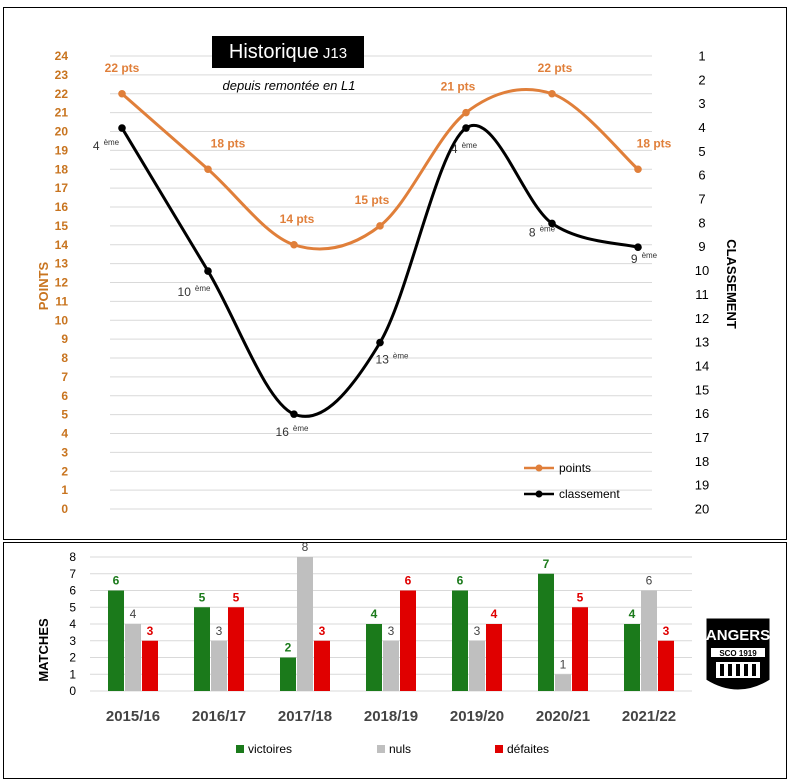 The width and height of the screenshot is (792, 784). Describe the element at coordinates (632, 614) in the screenshot. I see `victoire-bar-label: 4` at that location.